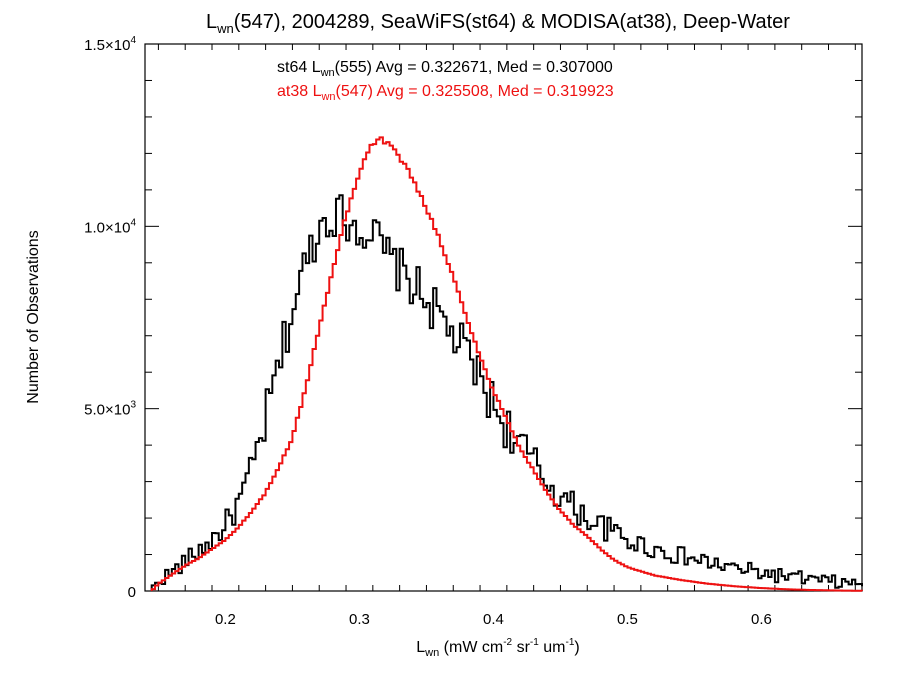 This screenshot has height=675, width=900. Describe the element at coordinates (493, 619) in the screenshot. I see `x-tick-label: 0.4` at that location.